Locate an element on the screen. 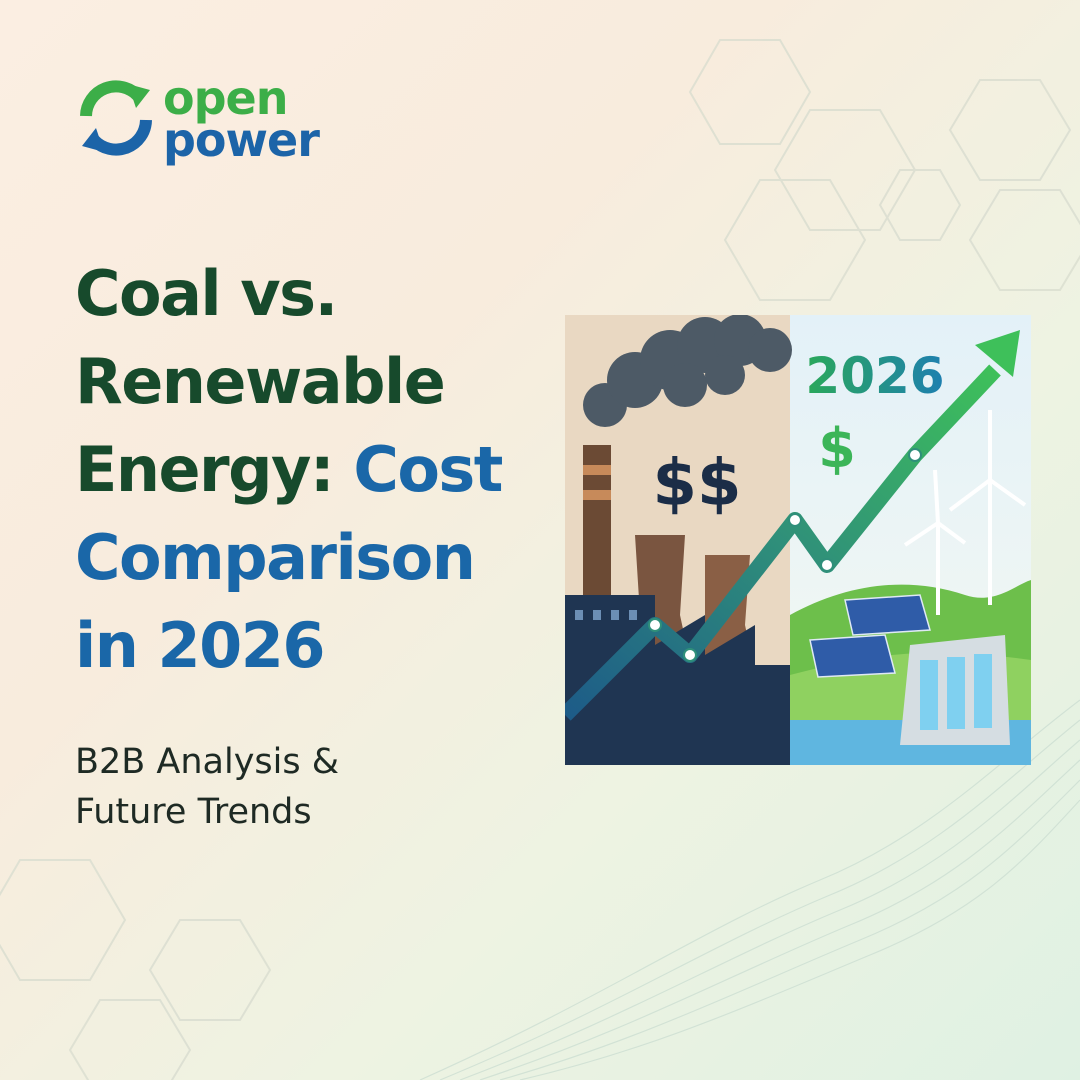 The height and width of the screenshot is (1080, 1080). renewable-cost-label: $ is located at coordinates (837, 448).